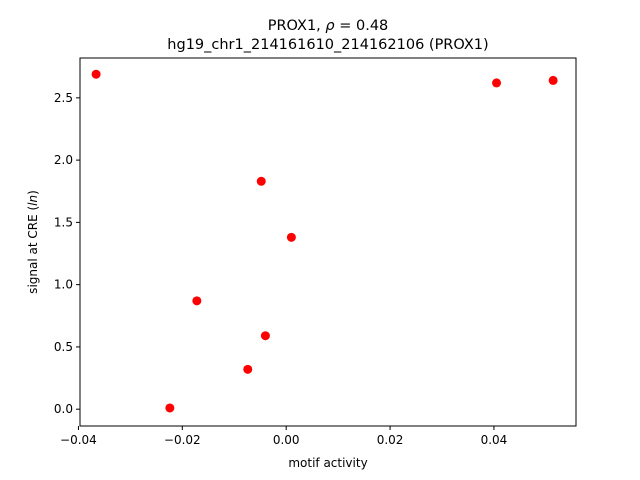 This screenshot has width=640, height=480. I want to click on y-tick-label: 0.5, so click(63, 347).